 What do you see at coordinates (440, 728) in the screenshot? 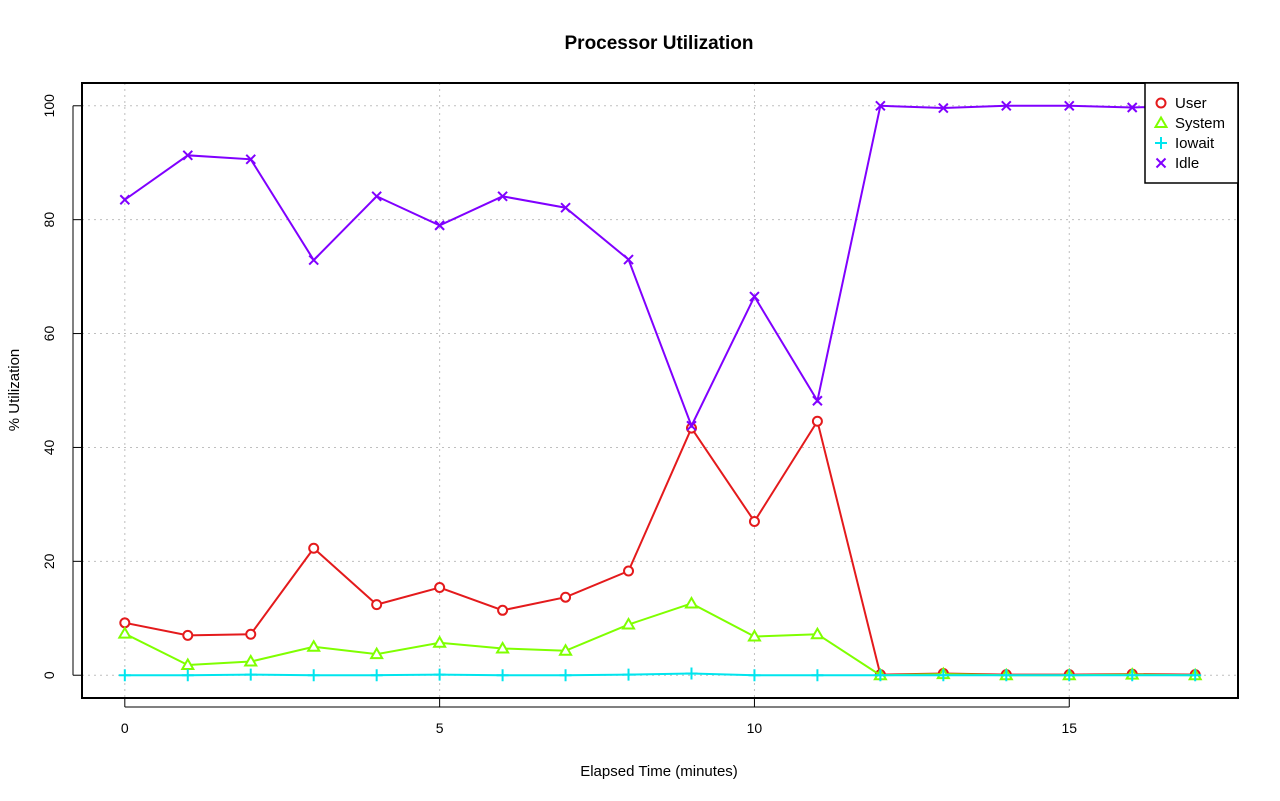
I see `x-tick-label: 5` at bounding box center [440, 728].